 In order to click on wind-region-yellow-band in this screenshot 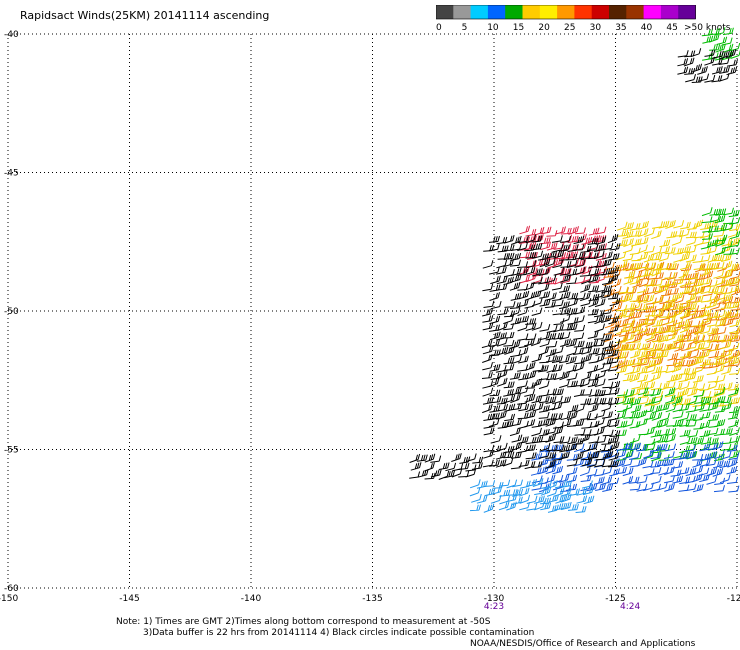, I will do `click(677, 313)`.